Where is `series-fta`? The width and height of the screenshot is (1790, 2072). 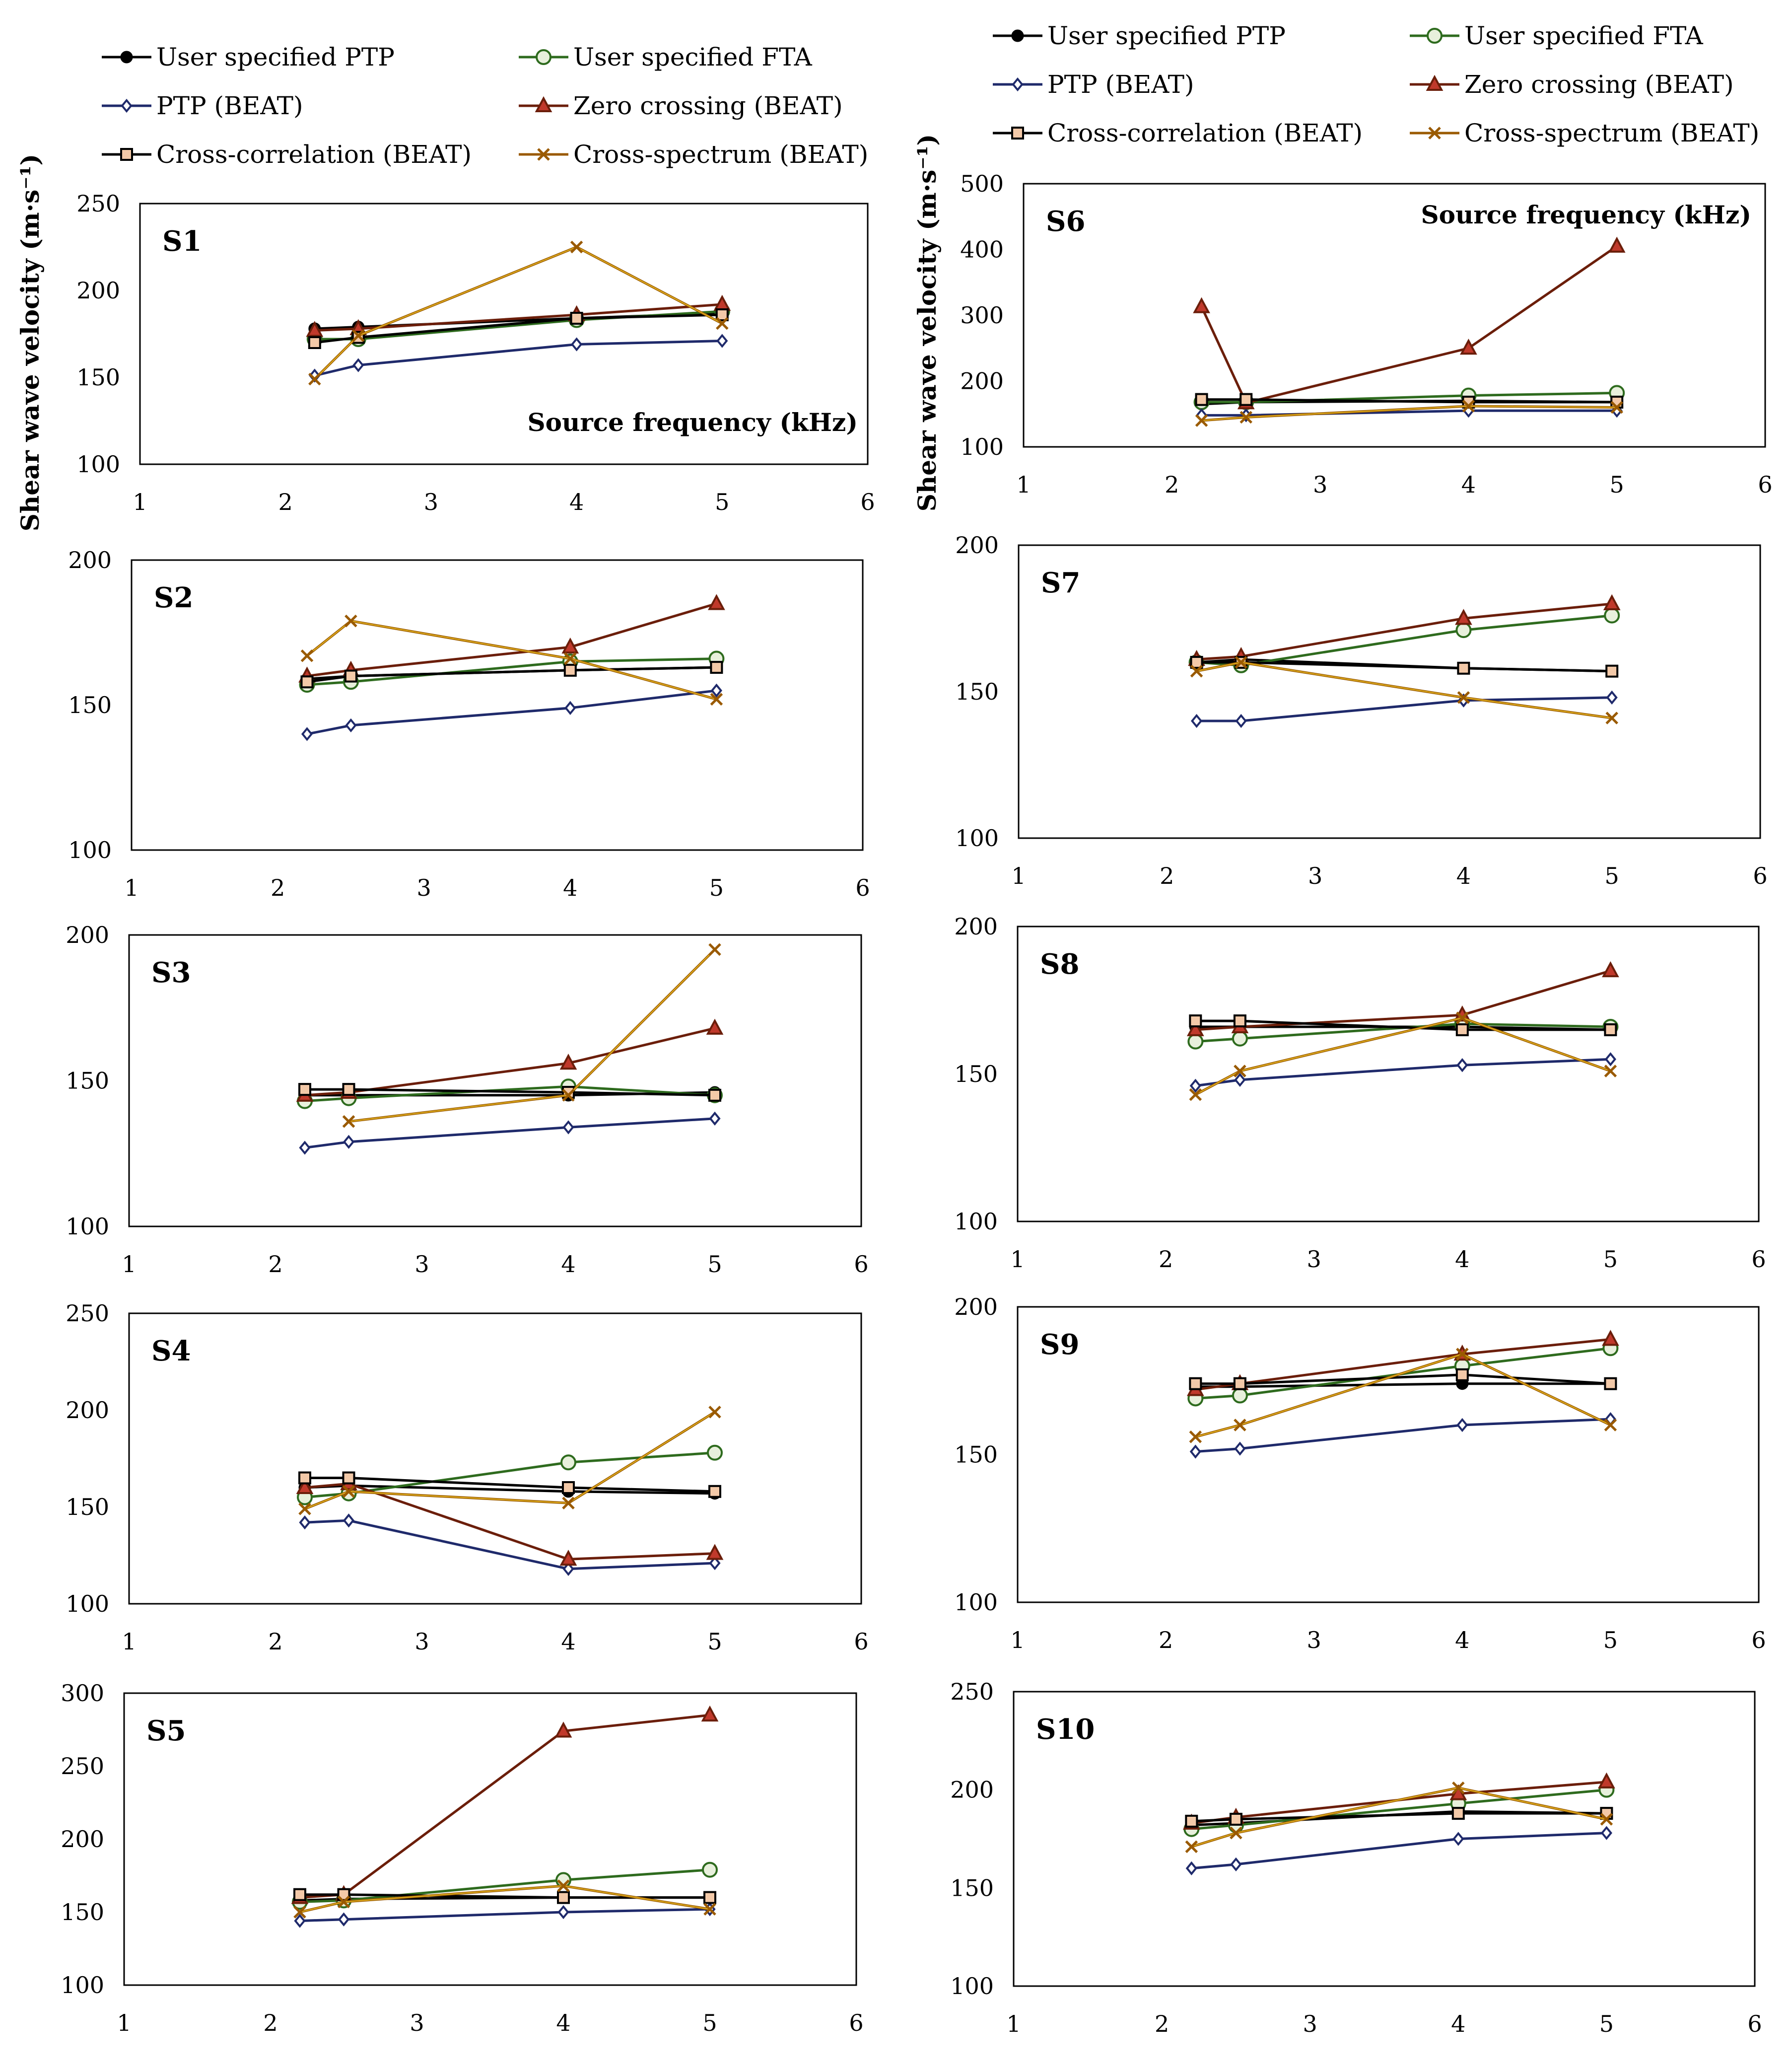
series-fta is located at coordinates (1399, 1809).